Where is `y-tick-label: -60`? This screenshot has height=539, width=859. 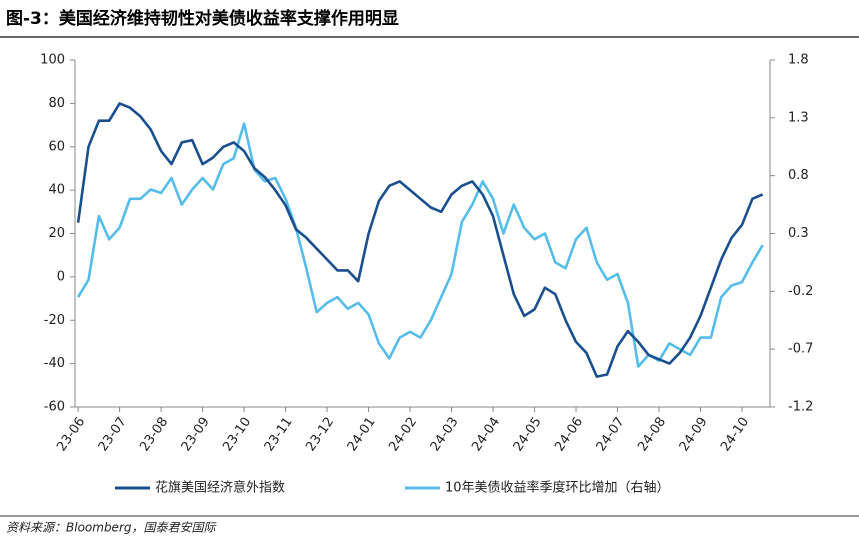 y-tick-label: -60 is located at coordinates (54, 407).